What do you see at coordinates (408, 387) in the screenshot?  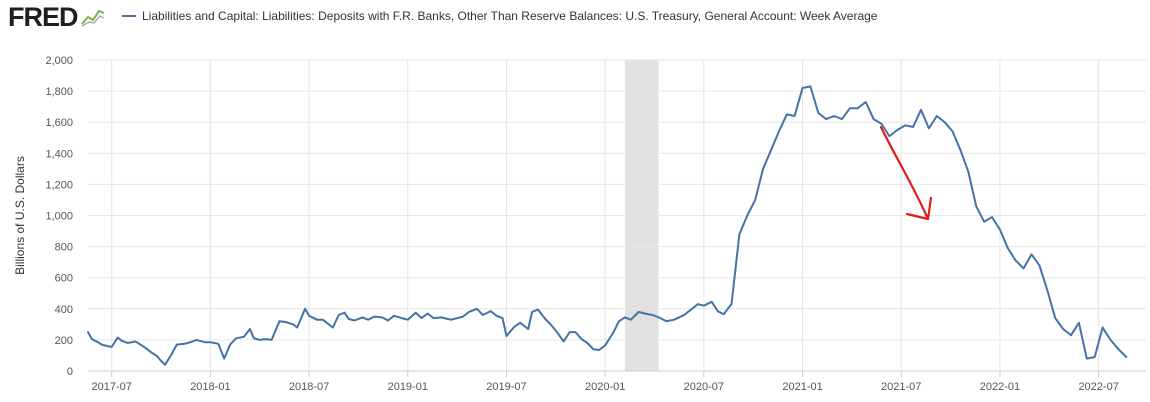 I see `x-tick-label: 2019-01` at bounding box center [408, 387].